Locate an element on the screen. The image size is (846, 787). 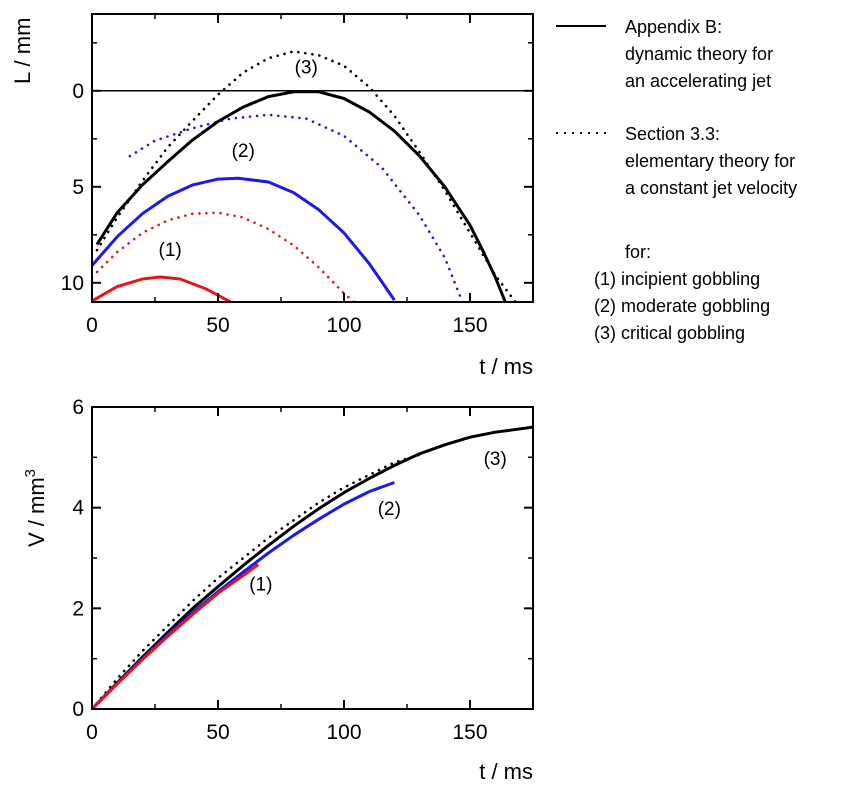
top-x-tick-label: 0 is located at coordinates (92, 325).